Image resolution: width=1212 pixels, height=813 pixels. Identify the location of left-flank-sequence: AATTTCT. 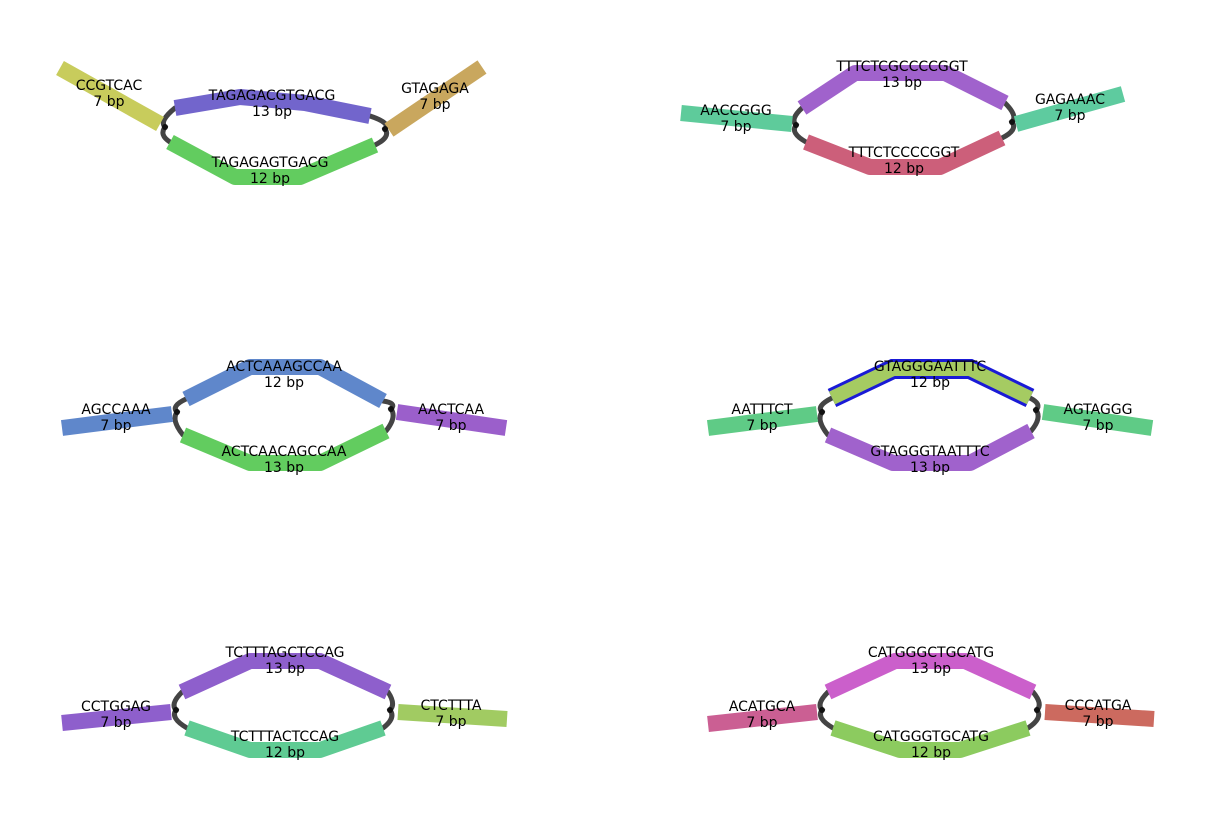
(762, 410).